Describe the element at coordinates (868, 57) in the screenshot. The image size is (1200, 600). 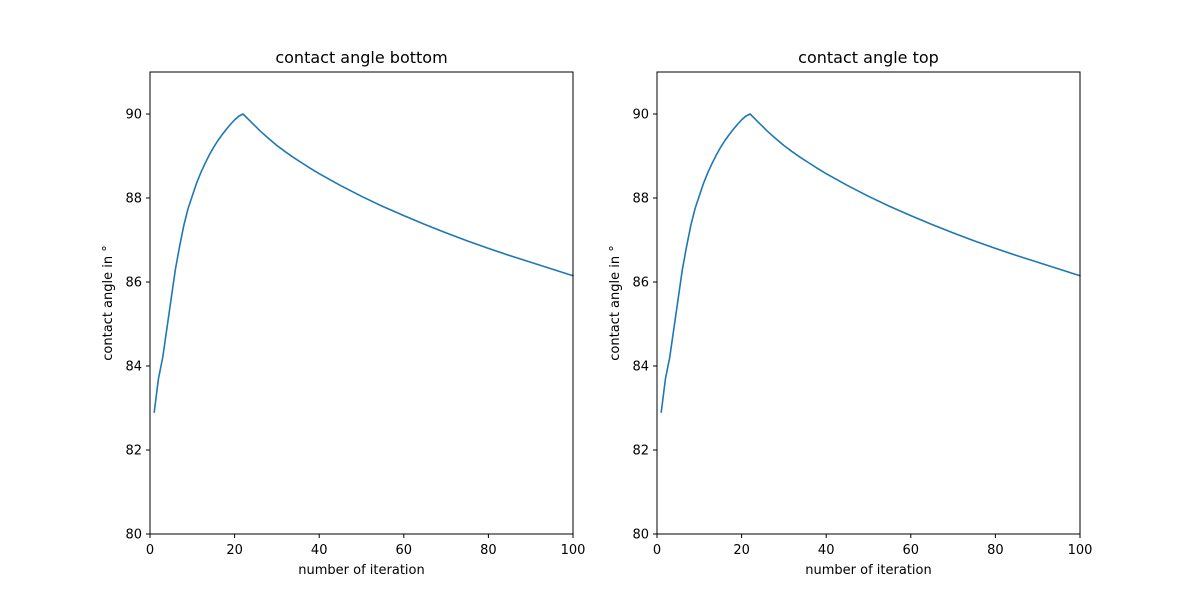
I see `chart-title: contact angle top` at that location.